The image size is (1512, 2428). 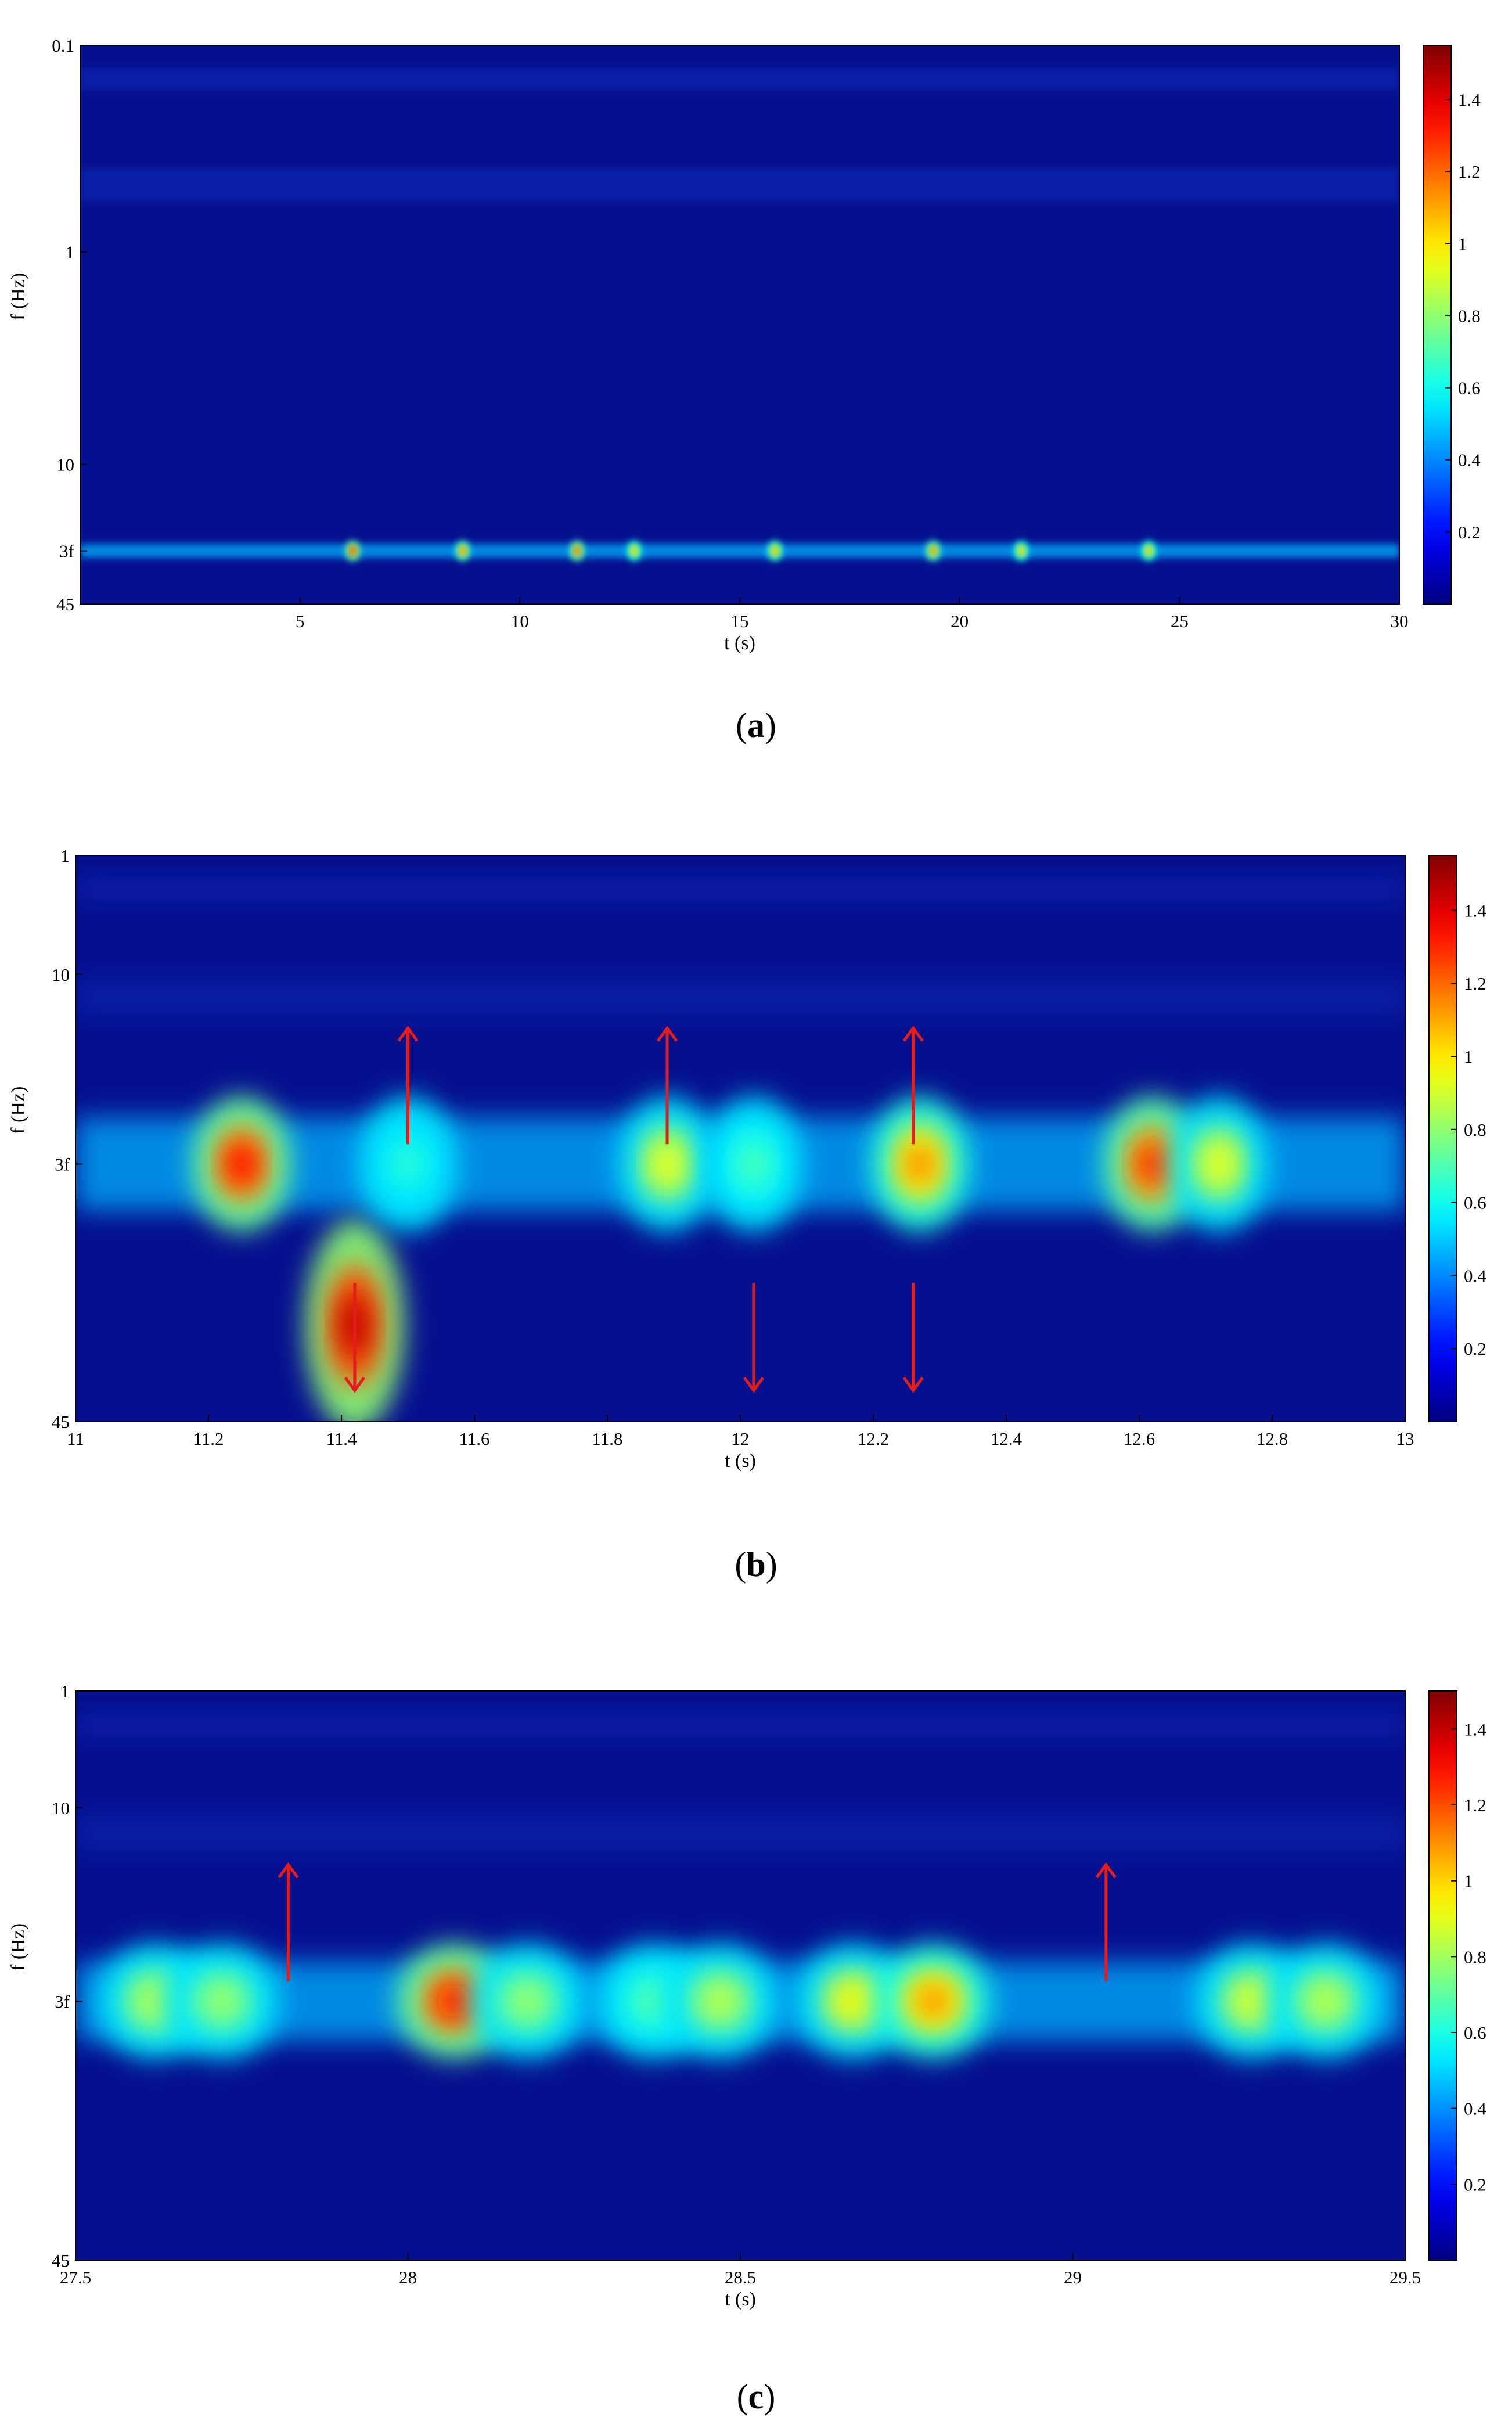 What do you see at coordinates (342, 1439) in the screenshot?
I see `x-tick-label: 11.4` at bounding box center [342, 1439].